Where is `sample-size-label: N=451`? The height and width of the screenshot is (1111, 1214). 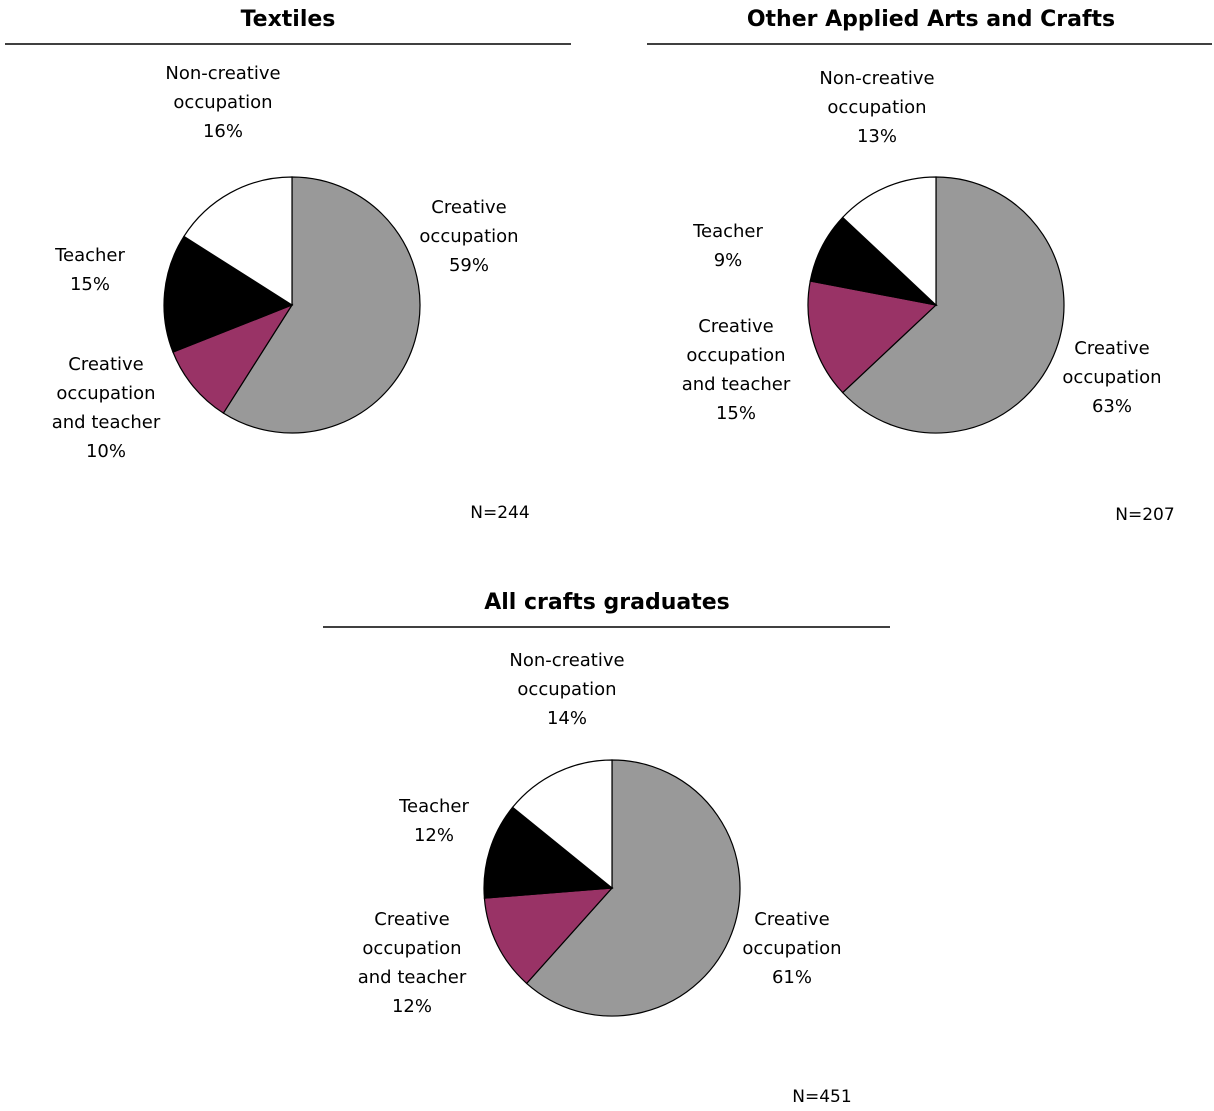
sample-size-label: N=451 is located at coordinates (821, 1097).